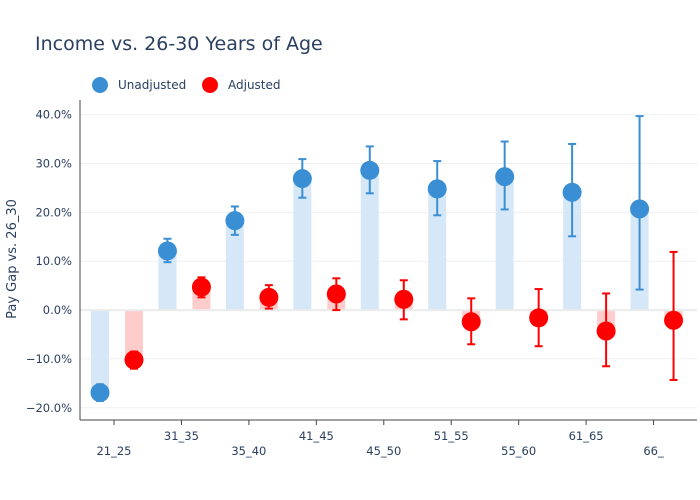  Describe the element at coordinates (53, 115) in the screenshot. I see `y-tick-label: 40.0%` at that location.